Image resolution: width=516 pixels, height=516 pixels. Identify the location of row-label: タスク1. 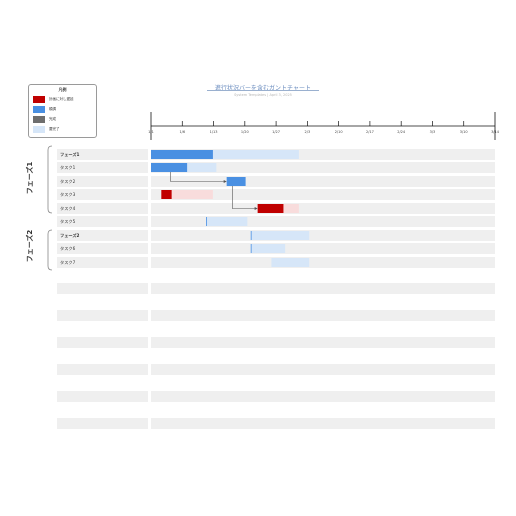
(68, 167).